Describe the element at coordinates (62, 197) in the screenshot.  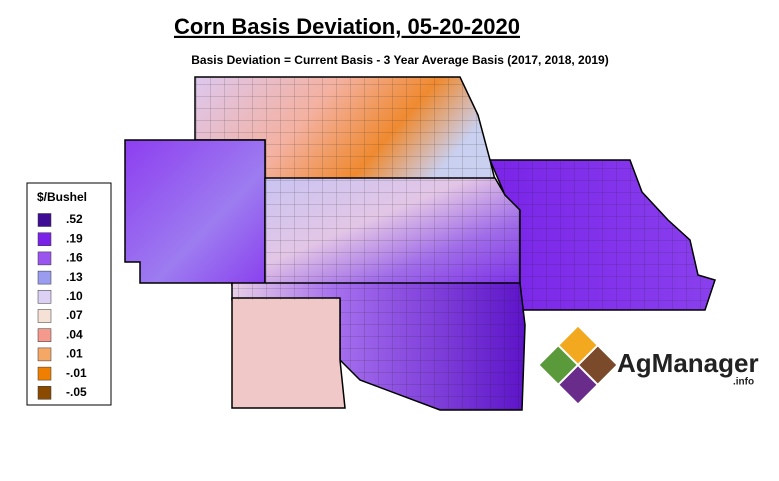
I see `legend-title: $/Bushel` at that location.